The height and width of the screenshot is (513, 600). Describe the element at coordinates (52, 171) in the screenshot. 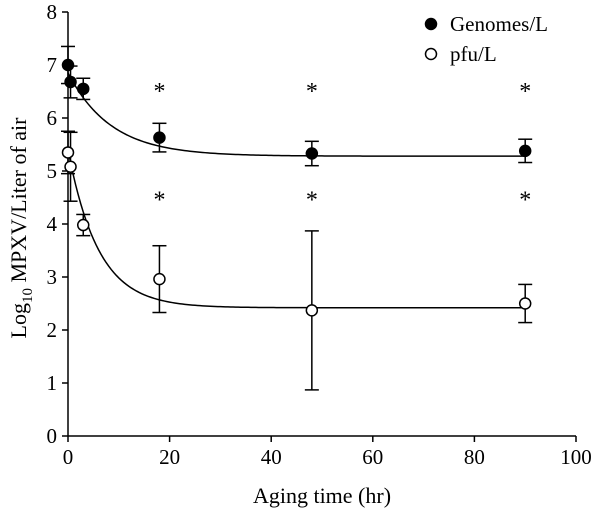

I see `y-tick-label: 5` at that location.